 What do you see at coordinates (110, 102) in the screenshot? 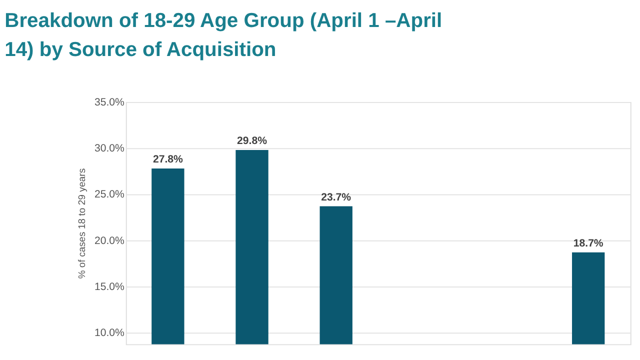
I see `y-tick-label: 35.0%` at bounding box center [110, 102].